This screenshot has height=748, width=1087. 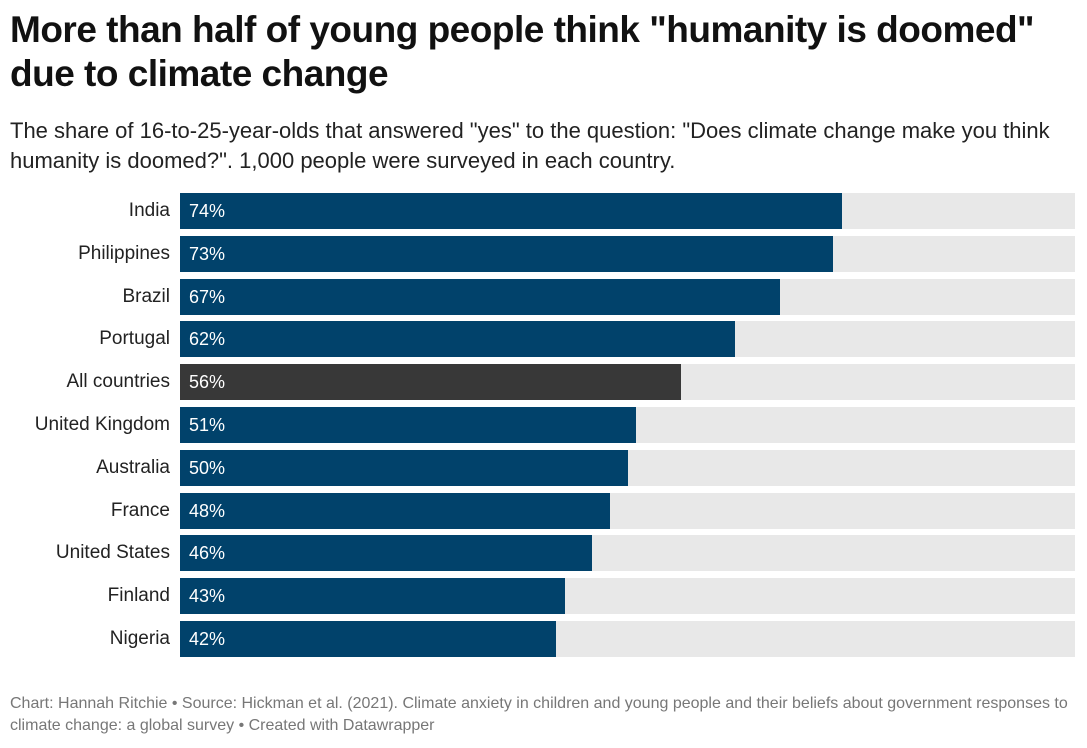 I want to click on bar: 42%, so click(x=368, y=639).